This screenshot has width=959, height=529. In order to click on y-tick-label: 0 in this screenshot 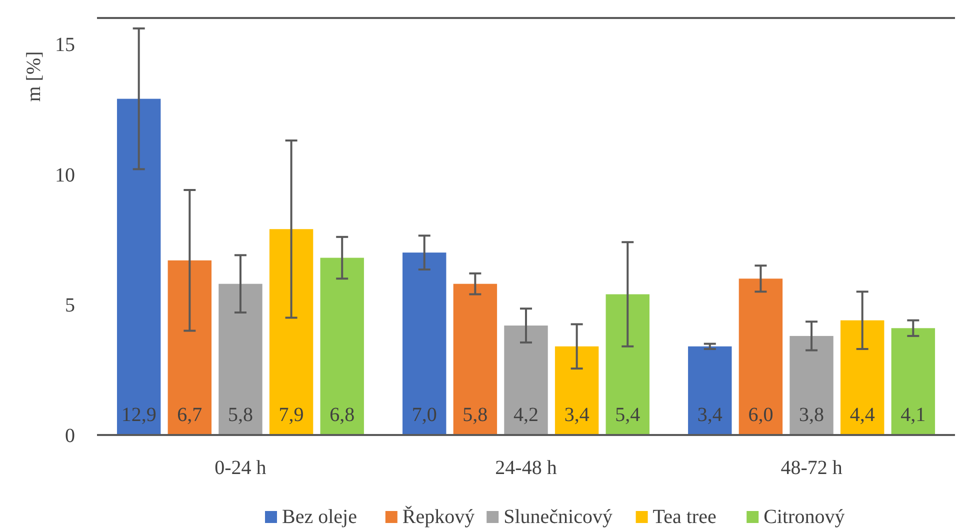, I will do `click(70, 436)`.